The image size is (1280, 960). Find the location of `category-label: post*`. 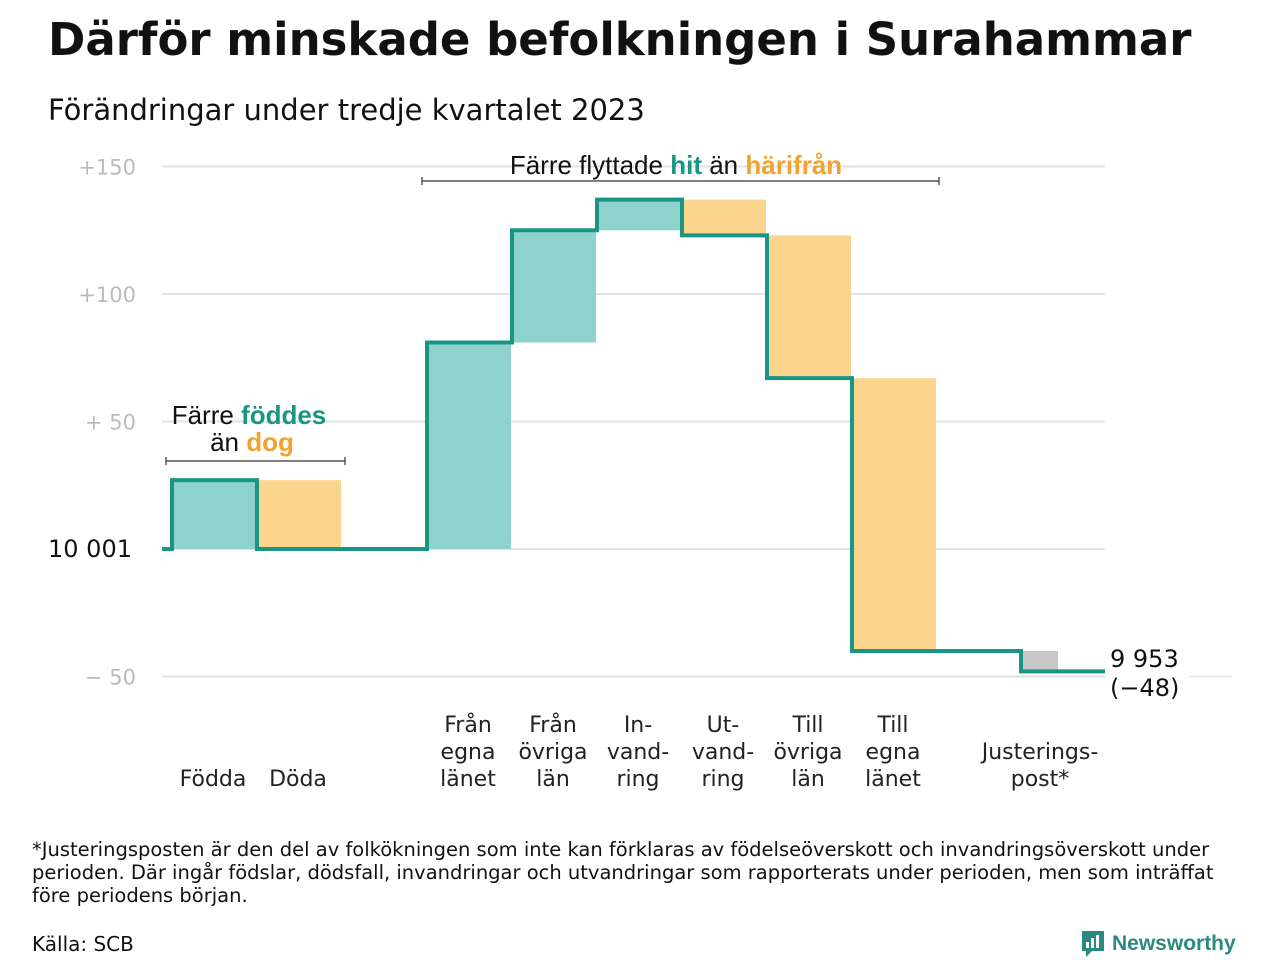

category-label: post* is located at coordinates (1040, 779).